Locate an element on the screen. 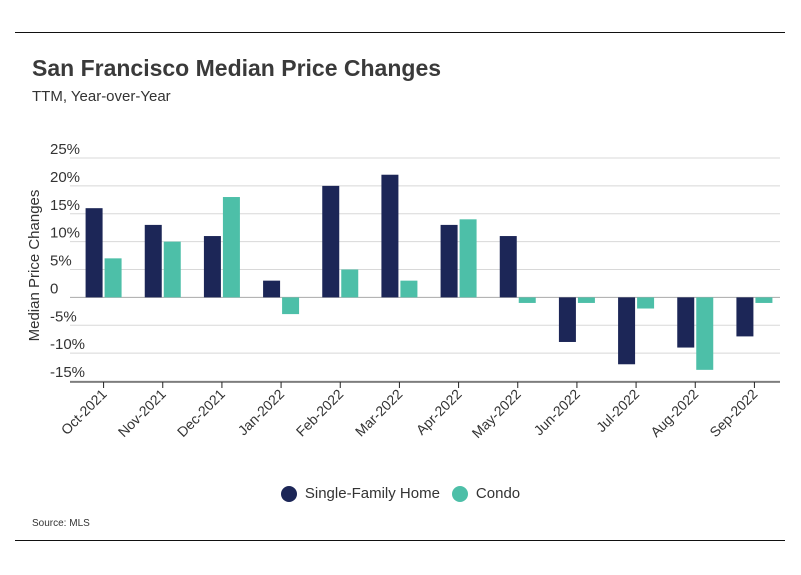 The image size is (801, 575). legend-swatch-condo is located at coordinates (459, 493).